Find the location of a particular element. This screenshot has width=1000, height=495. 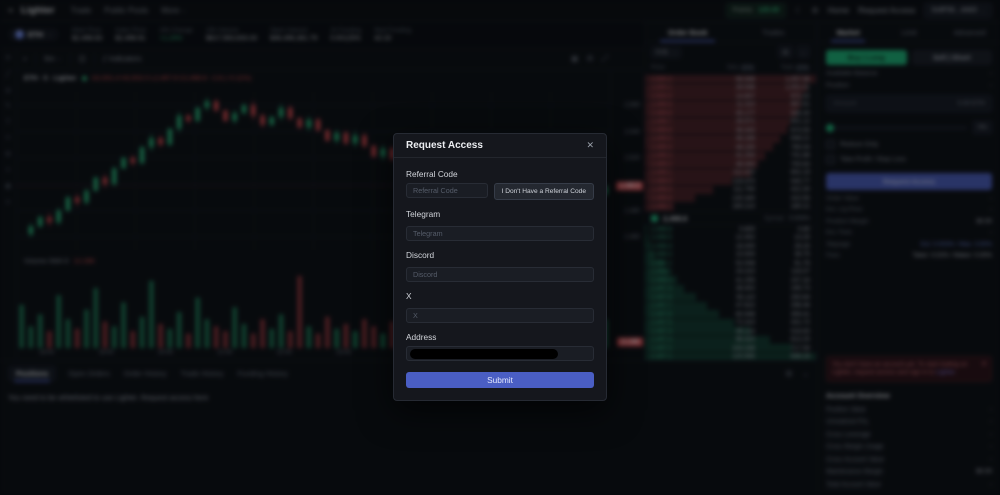

tool-fibonacci-icon: φ is located at coordinates (8, 89).